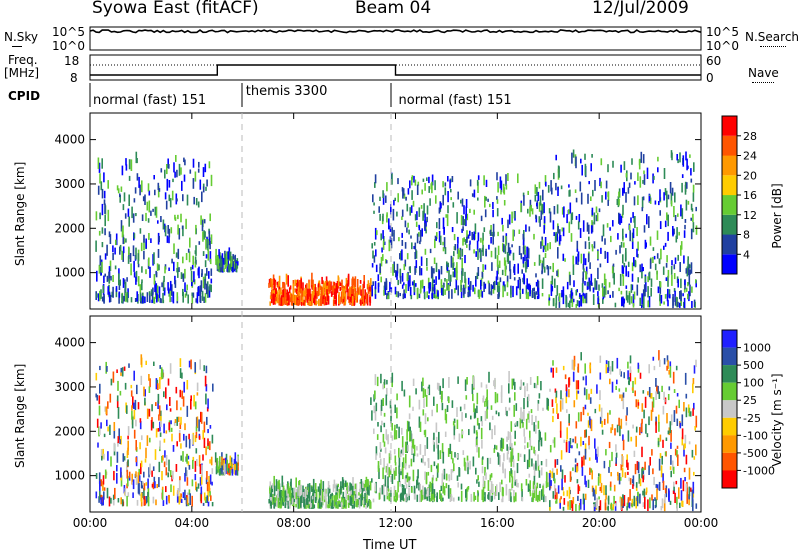  Describe the element at coordinates (74, 78) in the screenshot. I see `freq-tick-bottom: 8` at that location.